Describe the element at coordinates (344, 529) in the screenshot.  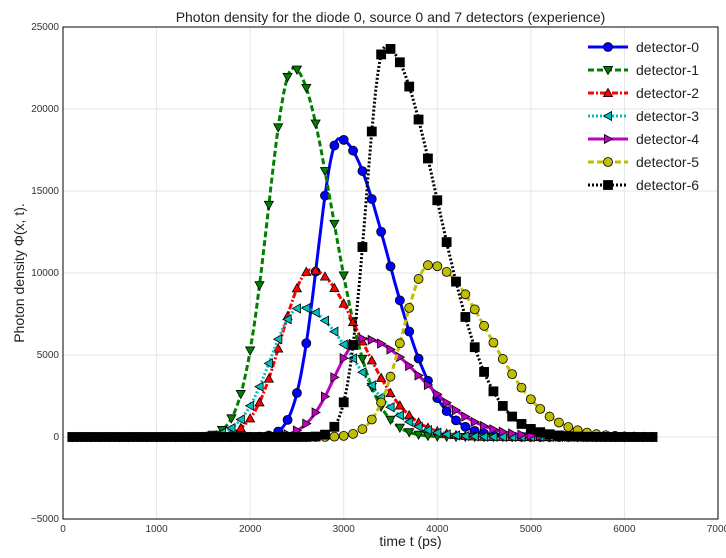
I see `x-tick-label: 3000` at that location.